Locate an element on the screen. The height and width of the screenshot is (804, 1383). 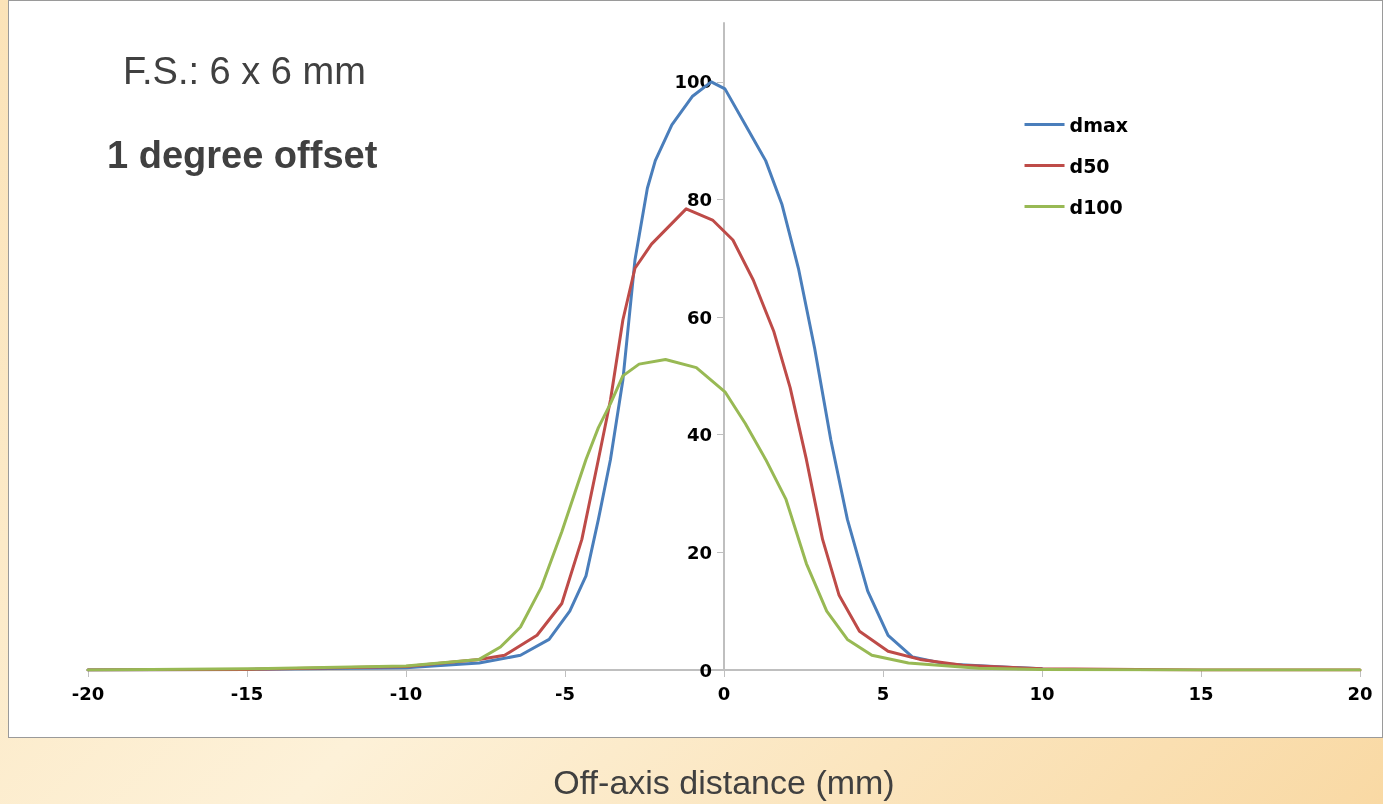
x-tick-label: -5 is located at coordinates (565, 693).